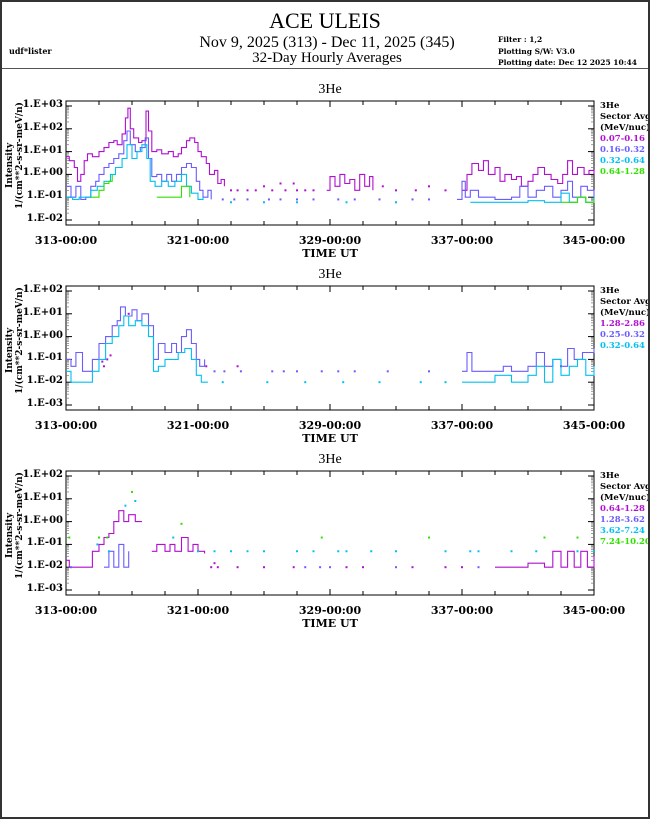 This screenshot has width=650, height=819. What do you see at coordinates (622, 150) in the screenshot?
I see `legend-entry: 0.16-0.32` at bounding box center [622, 150].